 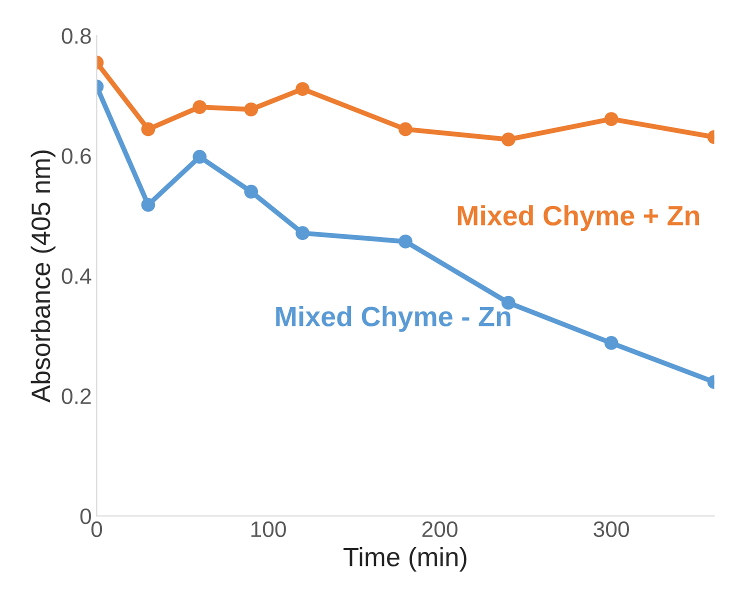 I want to click on series-label: Mixed Chyme - Zn, so click(x=393, y=319).